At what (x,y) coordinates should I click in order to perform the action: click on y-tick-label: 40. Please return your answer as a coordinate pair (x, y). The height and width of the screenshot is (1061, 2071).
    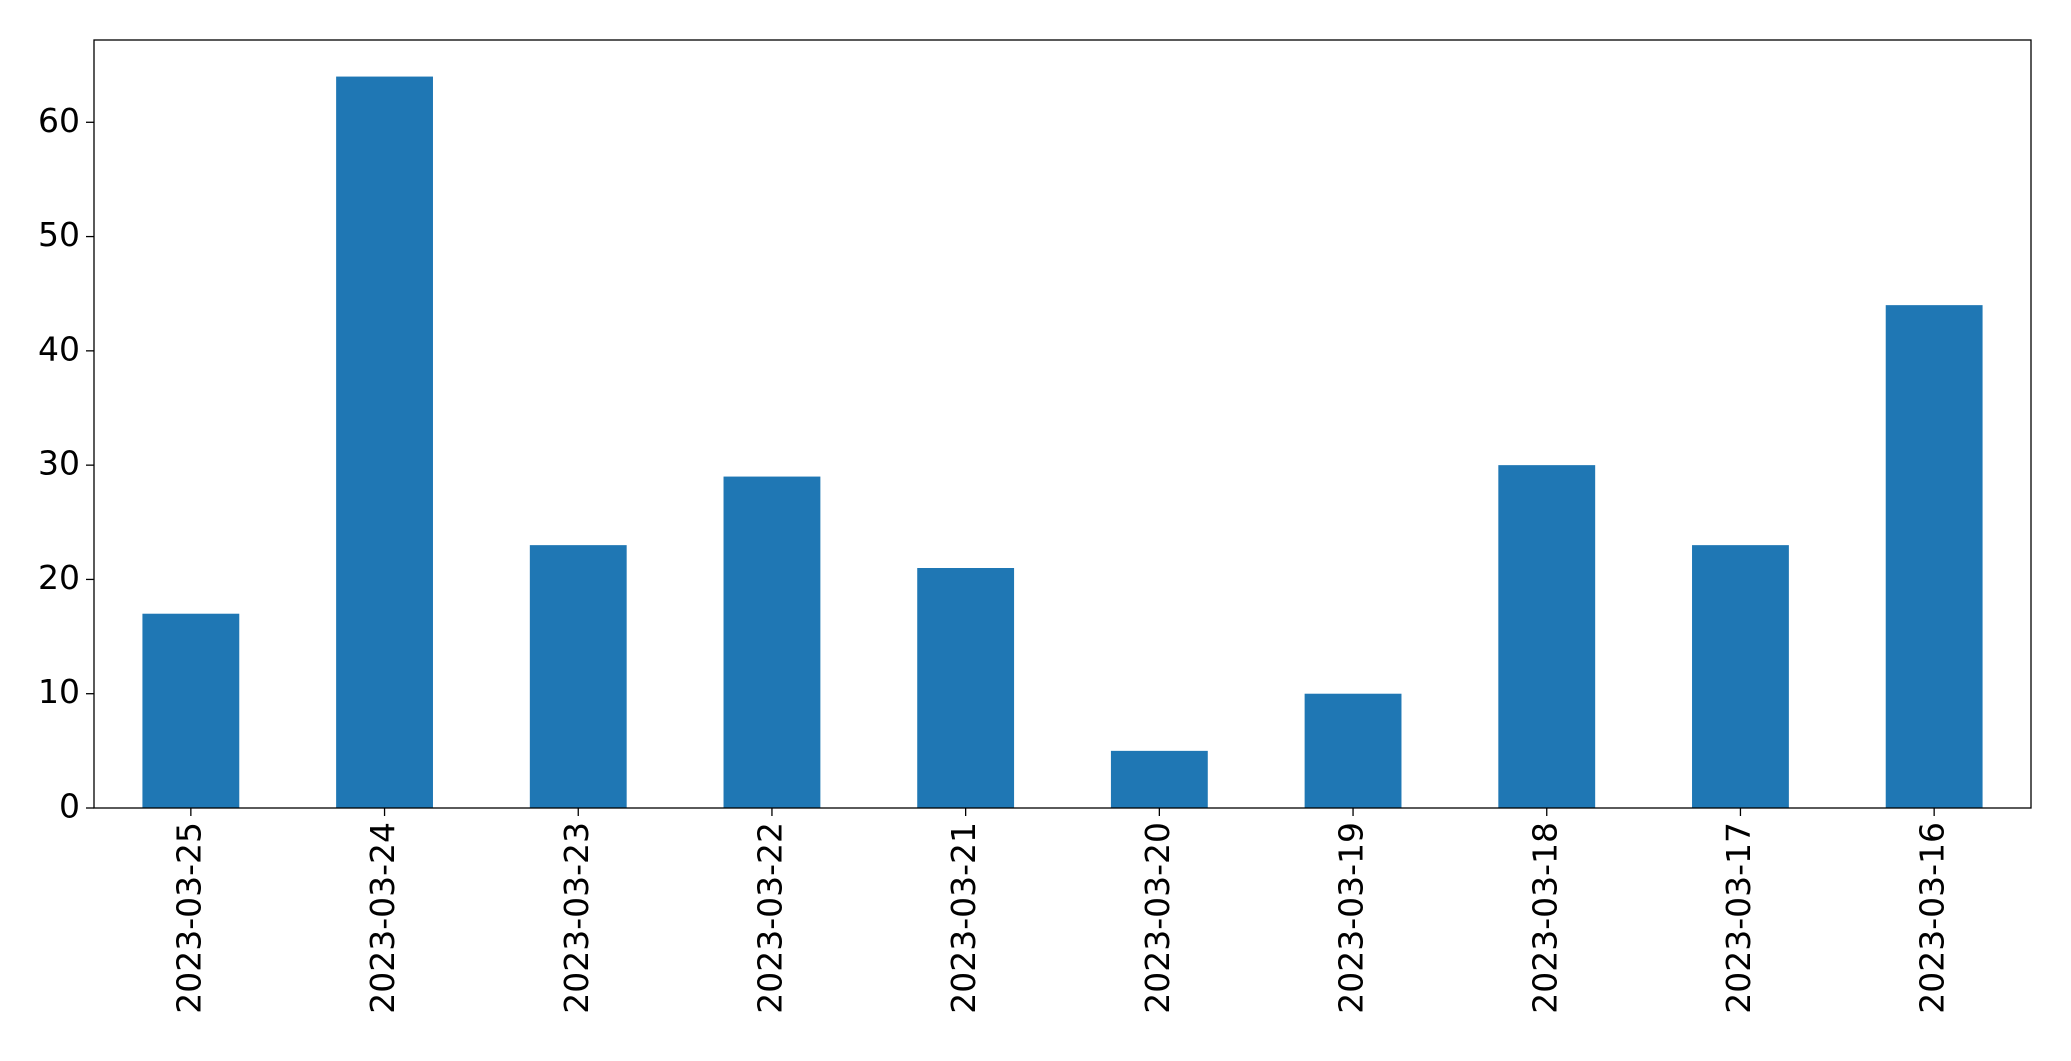
    Looking at the image, I should click on (59, 348).